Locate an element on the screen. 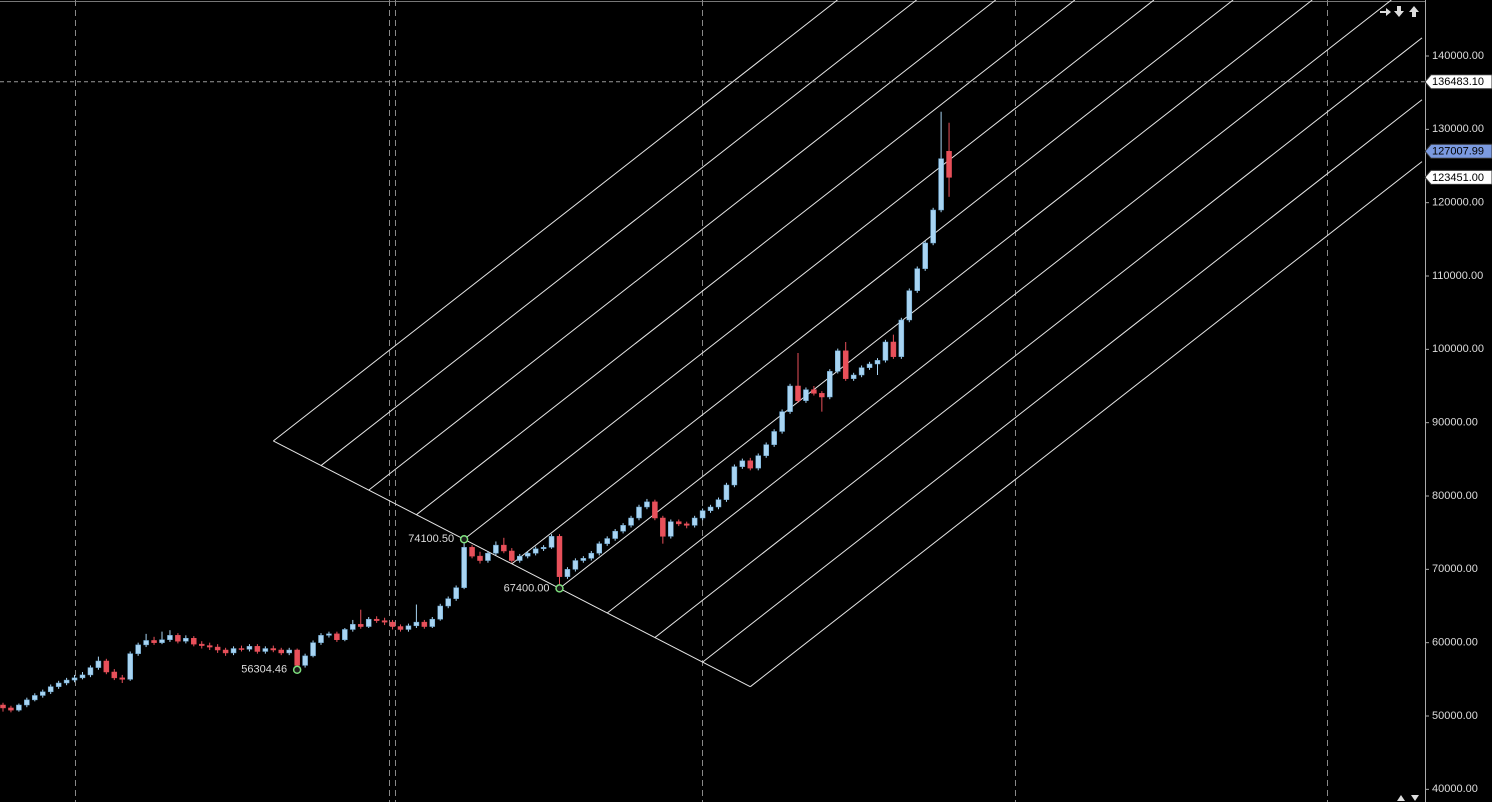 The image size is (1492, 802). scroll-up-button is located at coordinates (1414, 11).